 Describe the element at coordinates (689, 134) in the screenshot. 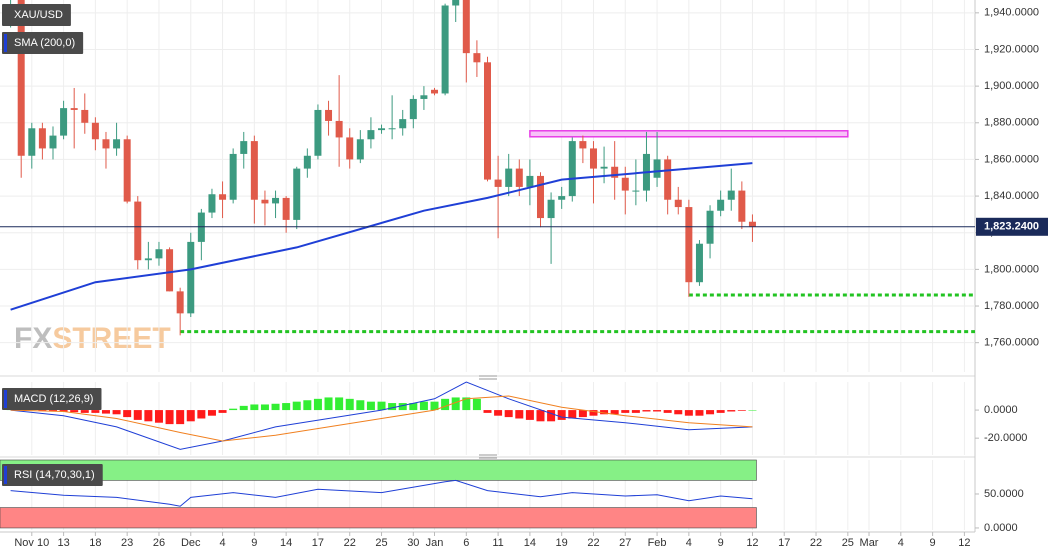

I see `level-band` at that location.